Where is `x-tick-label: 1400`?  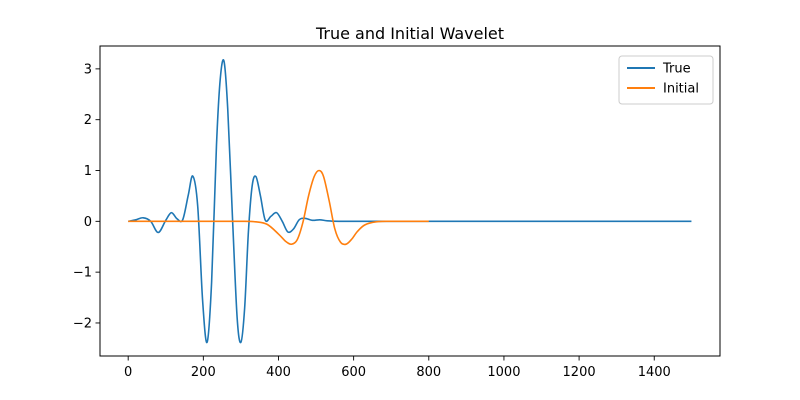 x-tick-label: 1400 is located at coordinates (654, 372).